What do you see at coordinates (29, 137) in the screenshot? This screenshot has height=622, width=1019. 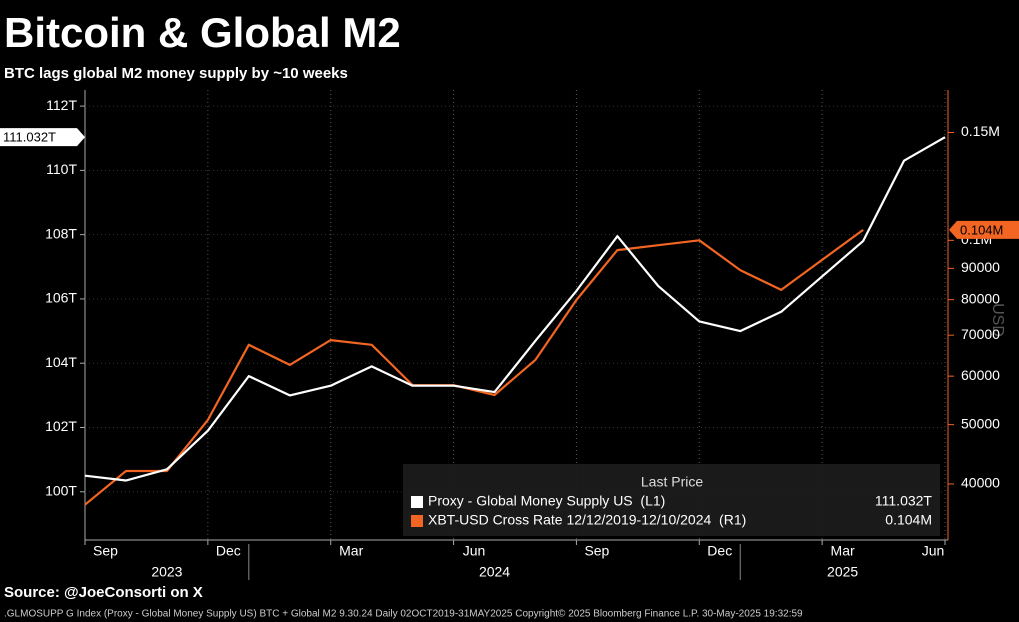 I see `last-value-label: 111.032T` at bounding box center [29, 137].